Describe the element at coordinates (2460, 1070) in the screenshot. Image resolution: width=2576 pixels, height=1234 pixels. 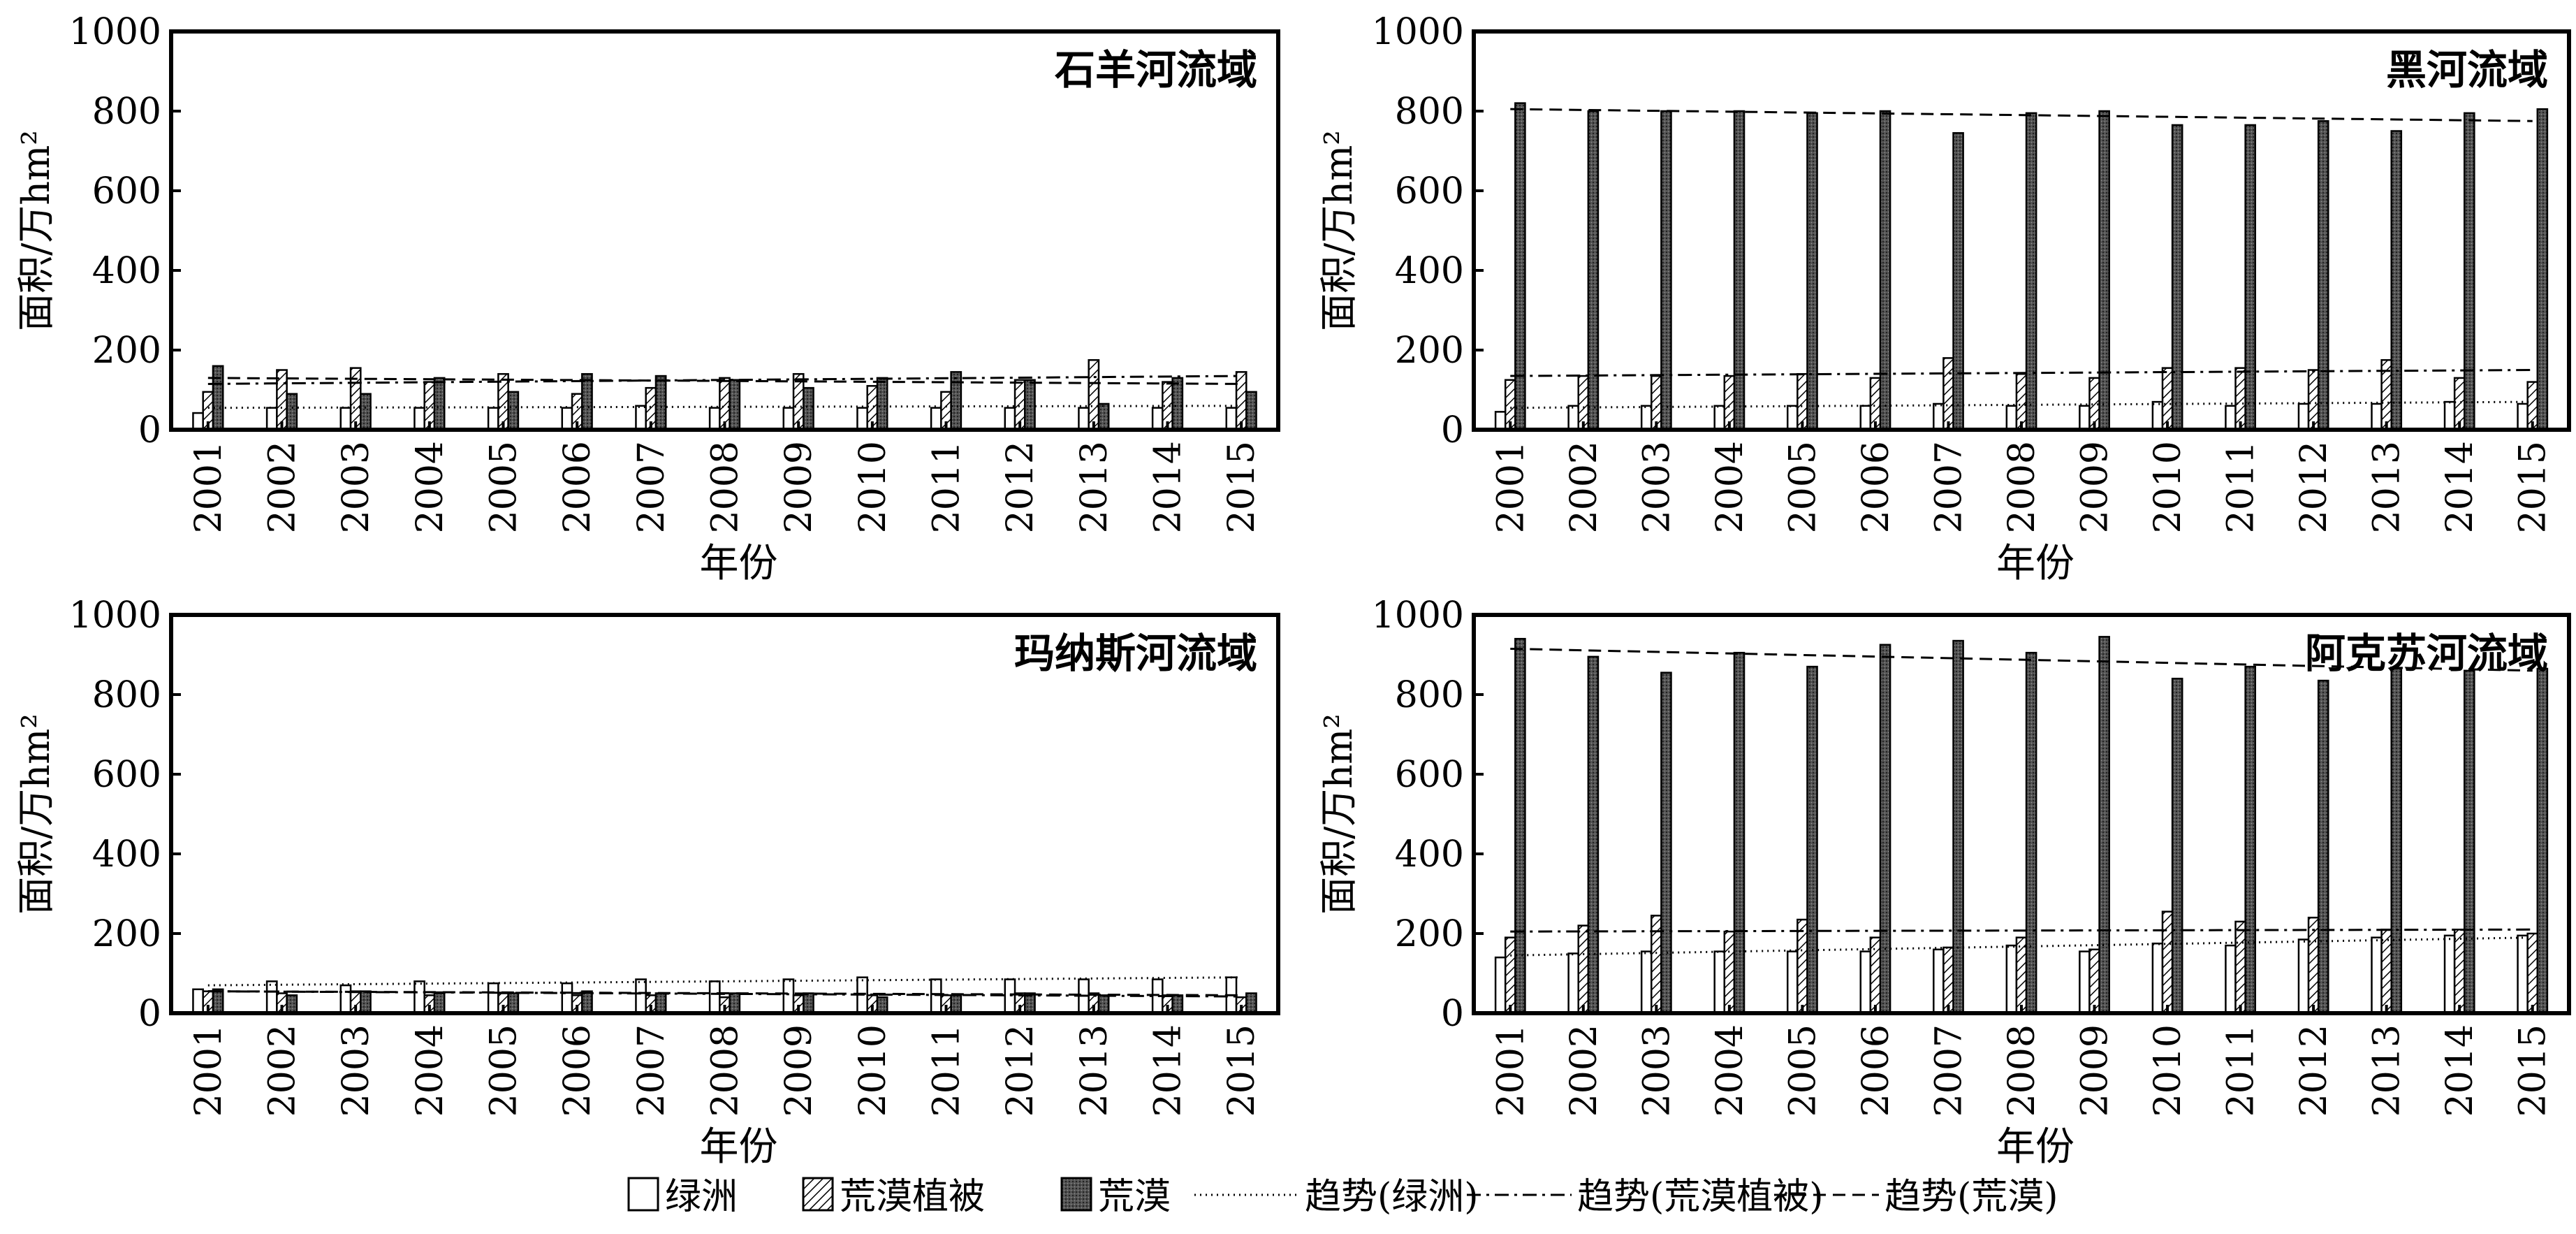
I see `x-tick-label: 2014` at that location.